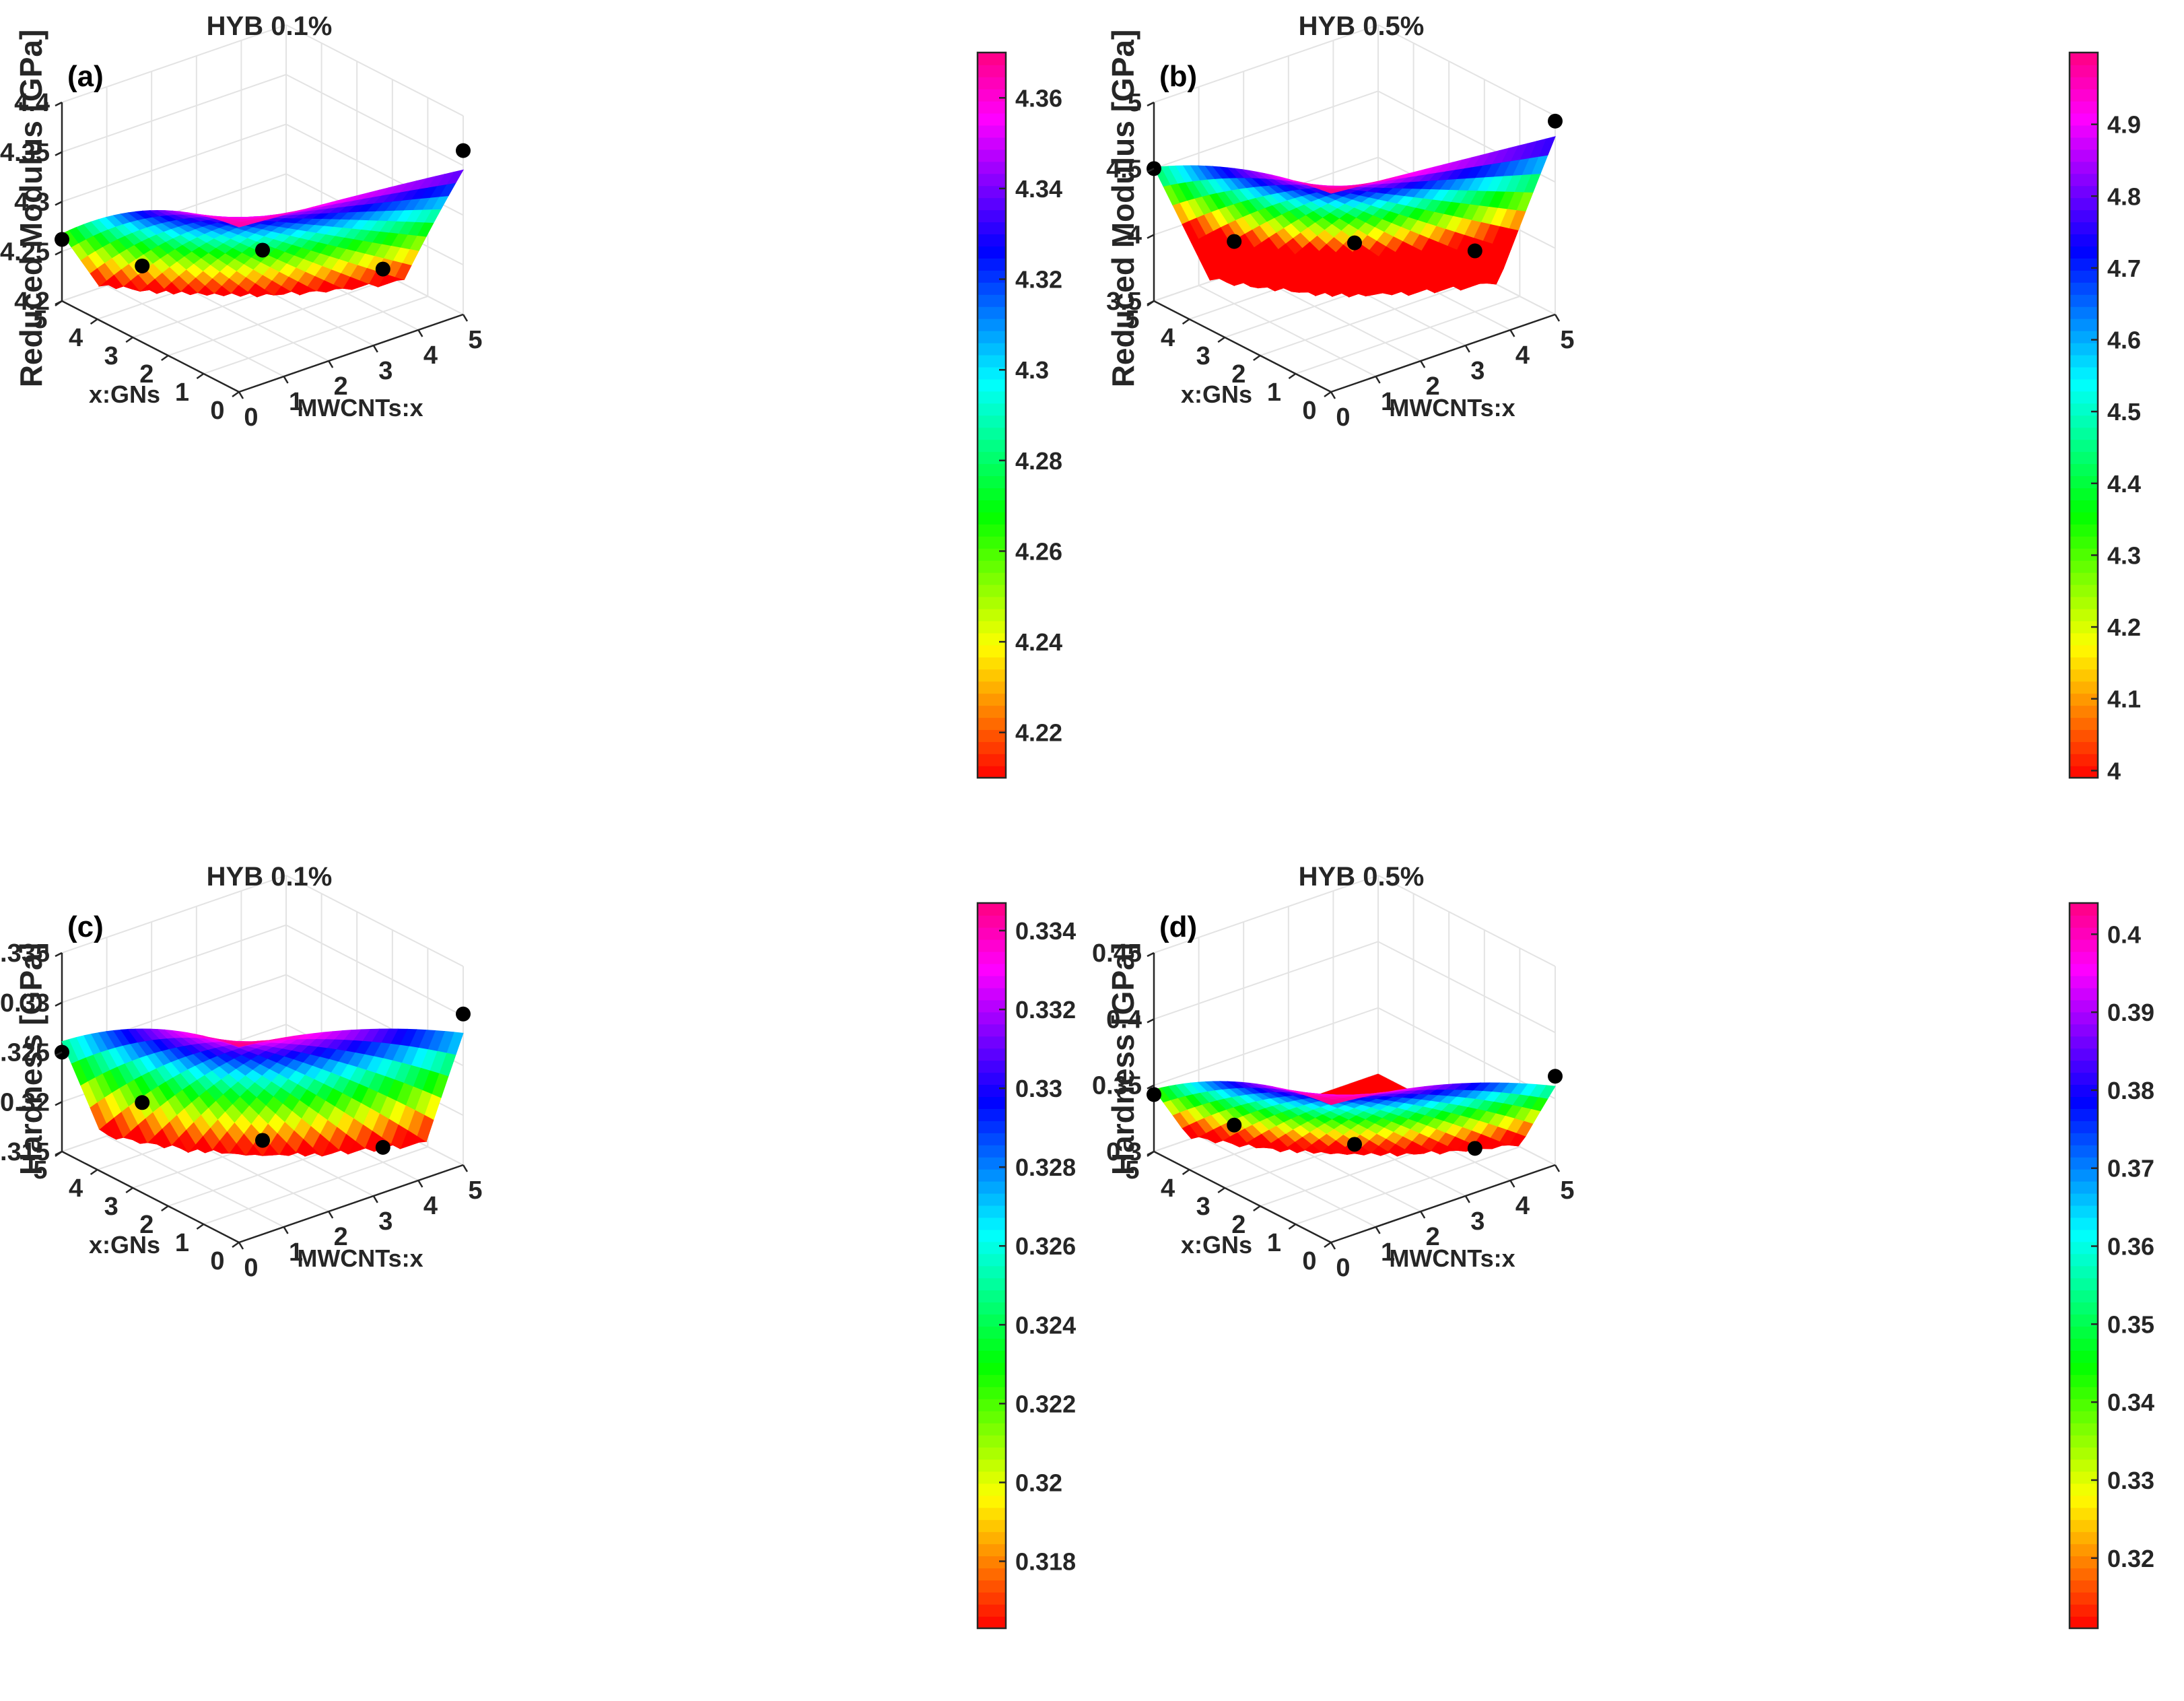 The width and height of the screenshot is (2184, 1701). I want to click on colorbar-tick-label: 0.328, so click(1045, 1167).